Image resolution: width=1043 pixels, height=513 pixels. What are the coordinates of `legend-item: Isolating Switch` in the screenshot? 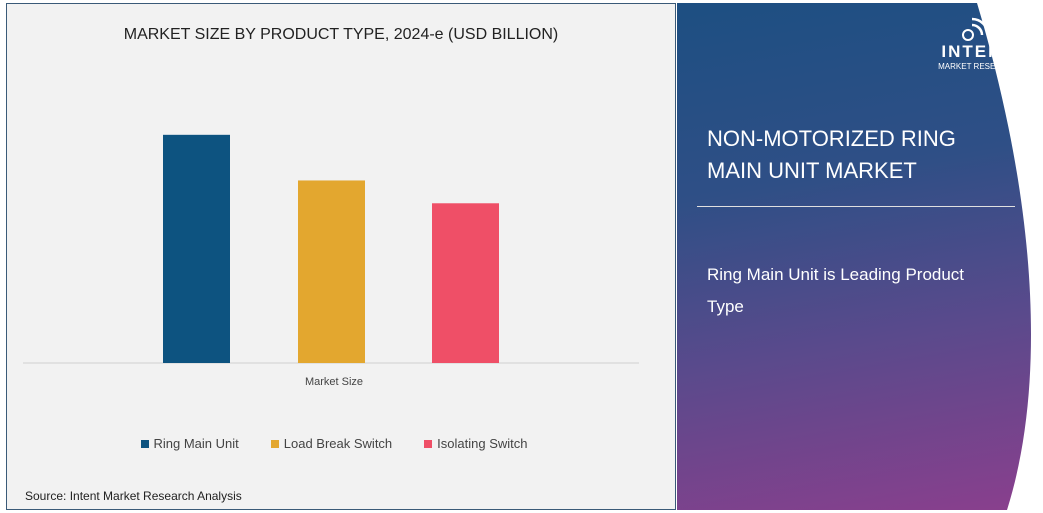 It's located at (476, 443).